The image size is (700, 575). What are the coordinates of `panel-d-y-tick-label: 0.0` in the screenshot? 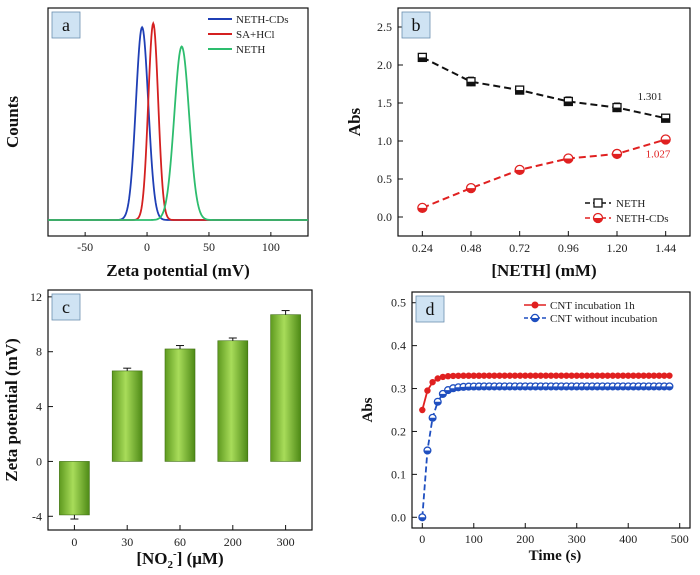 It's located at (398, 517).